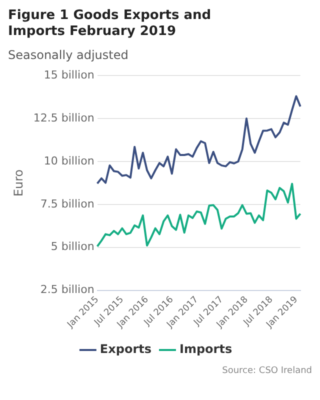 The width and height of the screenshot is (320, 400). What do you see at coordinates (63, 117) in the screenshot?
I see `y-tick-label: 12.5 billion` at bounding box center [63, 117].